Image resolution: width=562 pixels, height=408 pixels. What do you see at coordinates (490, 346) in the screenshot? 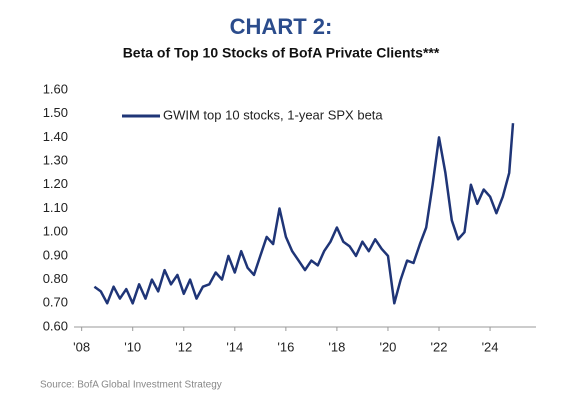
I see `x-tick-label: '24` at bounding box center [490, 346].